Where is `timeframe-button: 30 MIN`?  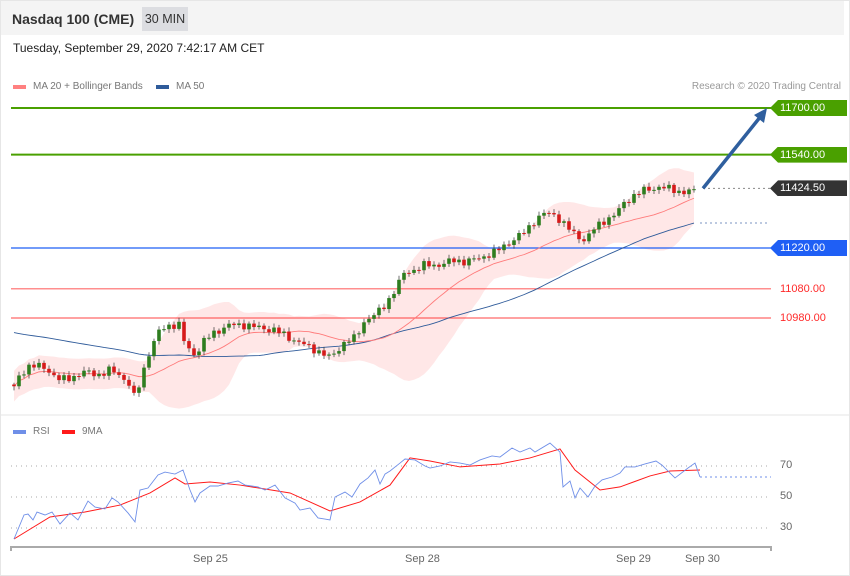 timeframe-button: 30 MIN is located at coordinates (165, 19).